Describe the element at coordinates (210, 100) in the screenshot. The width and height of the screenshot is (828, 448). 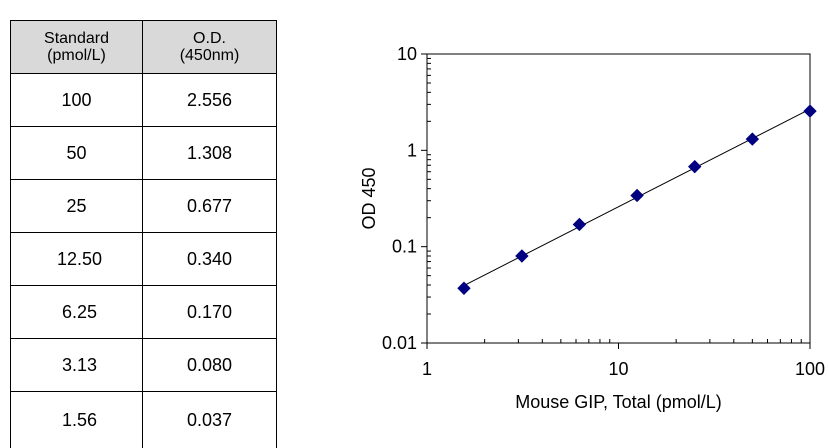
I see `od-cell: 2.556` at that location.